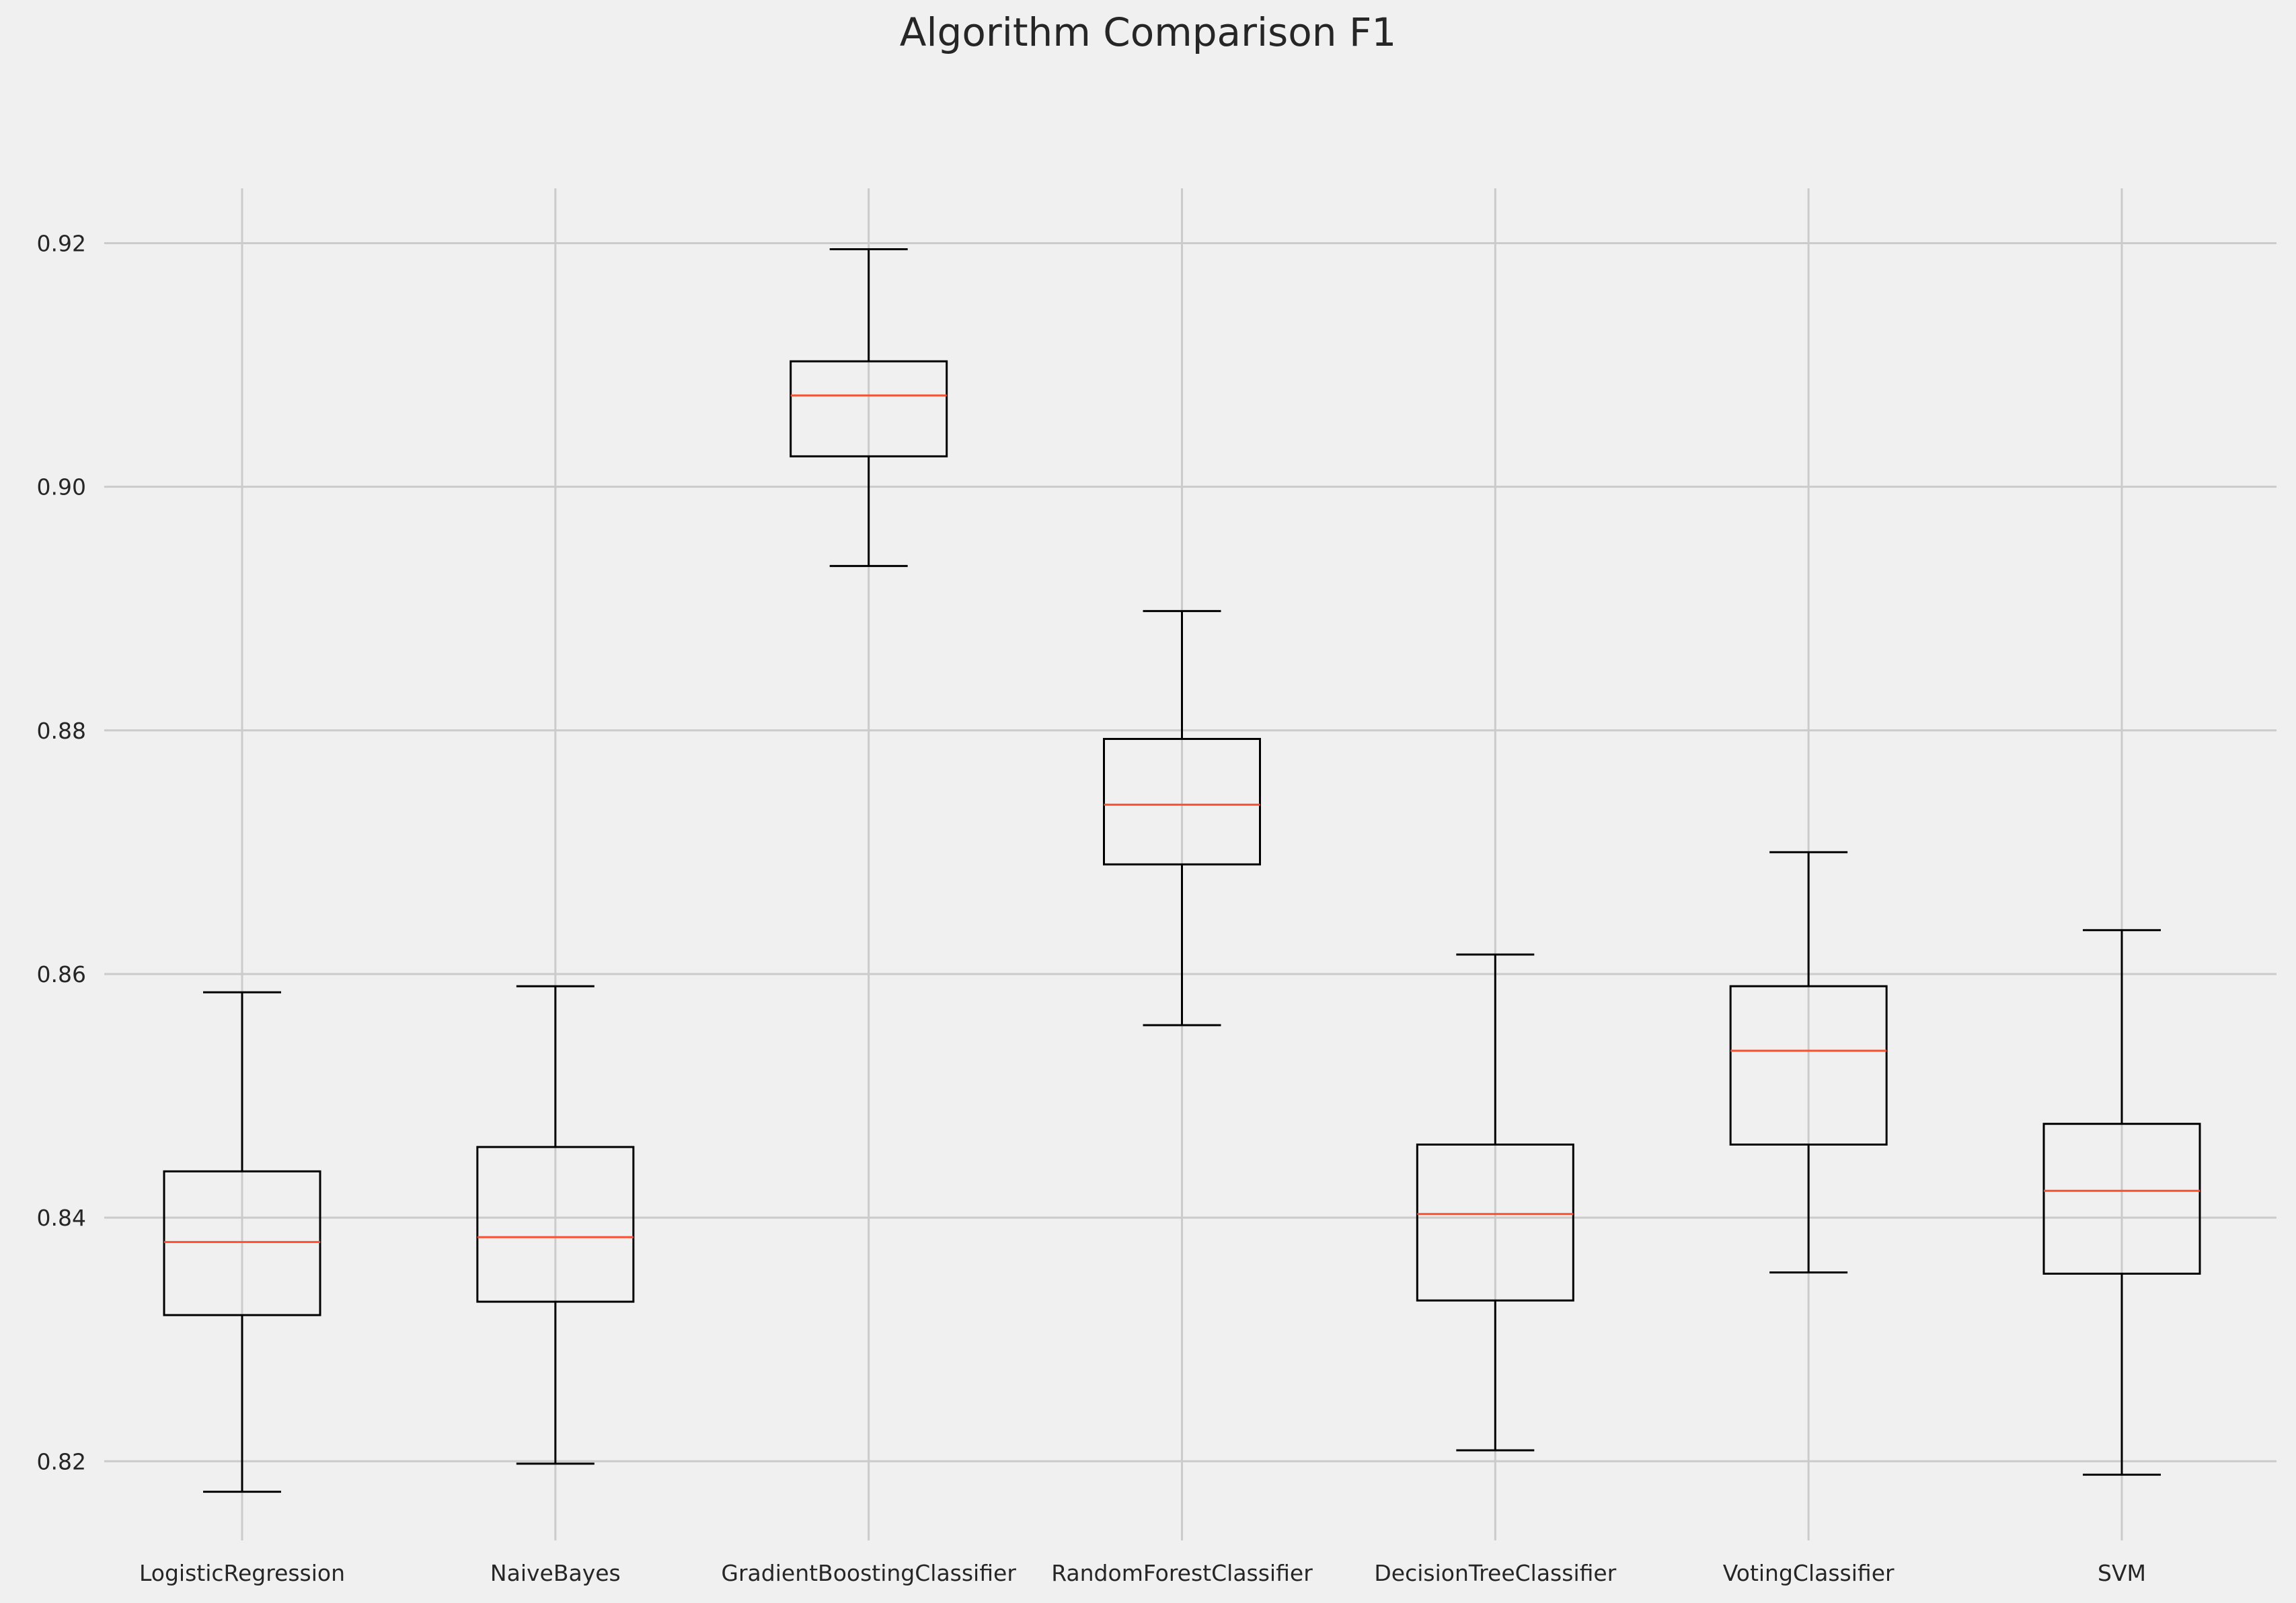 The image size is (2296, 1603). I want to click on y-tick-label: 0.86, so click(61, 974).